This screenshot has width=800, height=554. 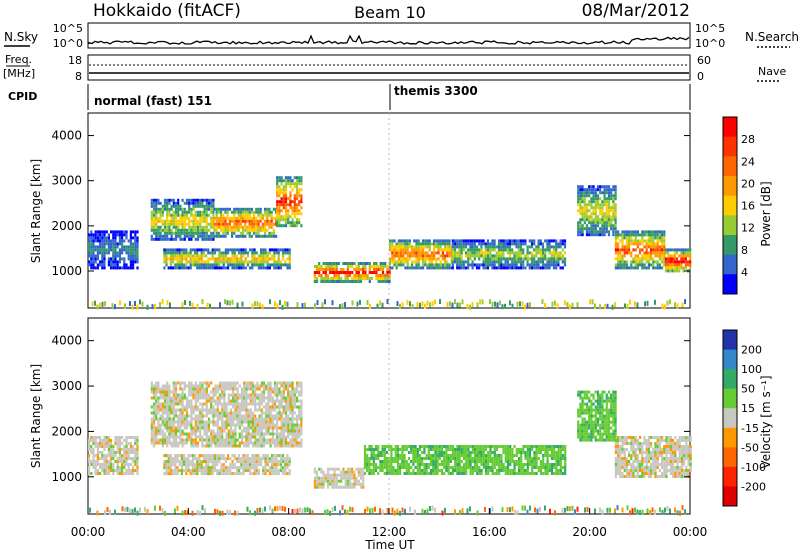 What do you see at coordinates (237, 305) in the screenshot?
I see `ground-scatter-cell` at bounding box center [237, 305].